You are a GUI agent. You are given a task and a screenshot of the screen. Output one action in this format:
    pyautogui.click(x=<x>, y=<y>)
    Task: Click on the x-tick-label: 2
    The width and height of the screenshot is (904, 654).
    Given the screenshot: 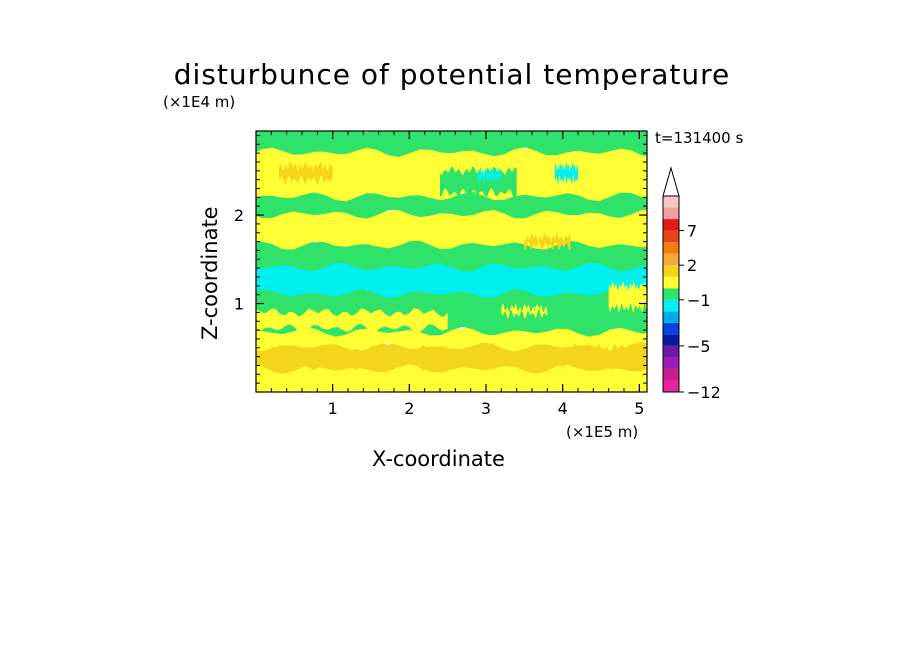 What is the action you would take?
    pyautogui.click(x=409, y=408)
    